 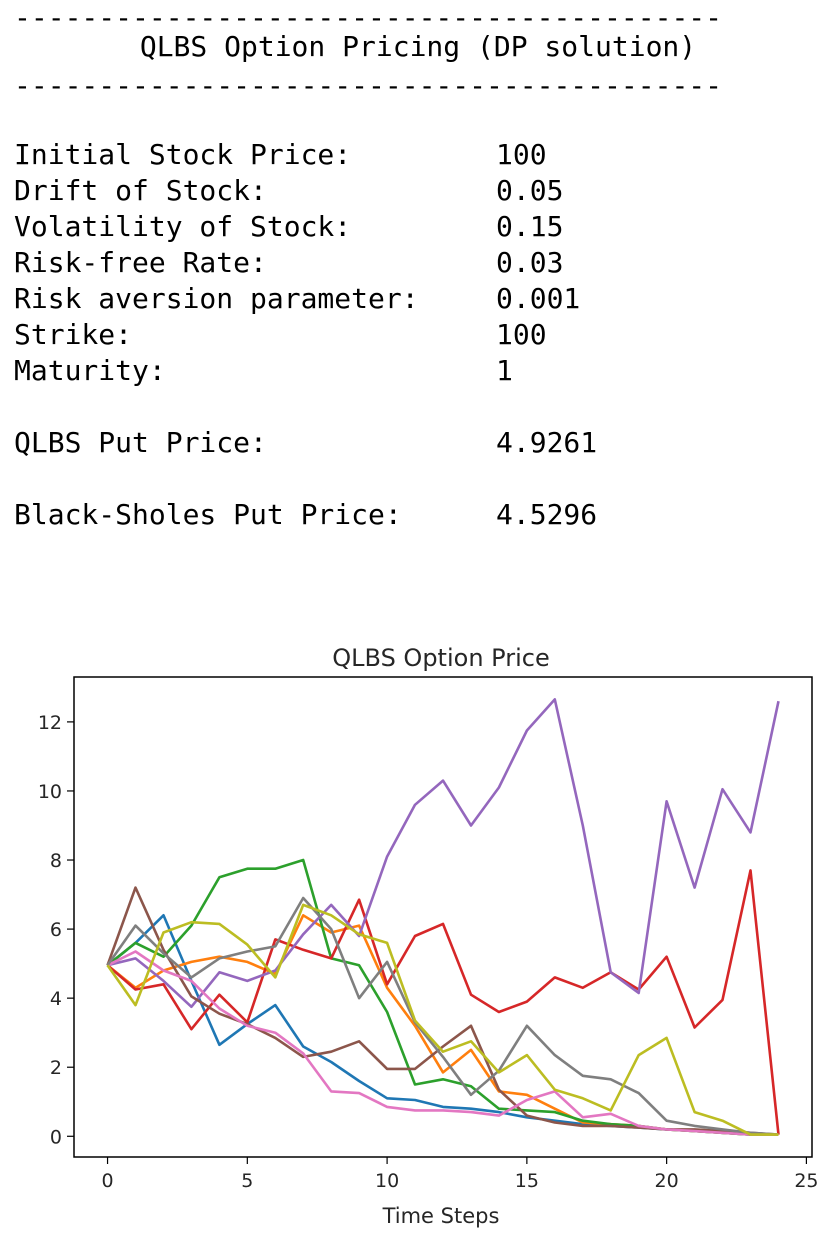 What do you see at coordinates (140, 442) in the screenshot?
I see `qlbs-put-price-label: QLBS Put Price:` at bounding box center [140, 442].